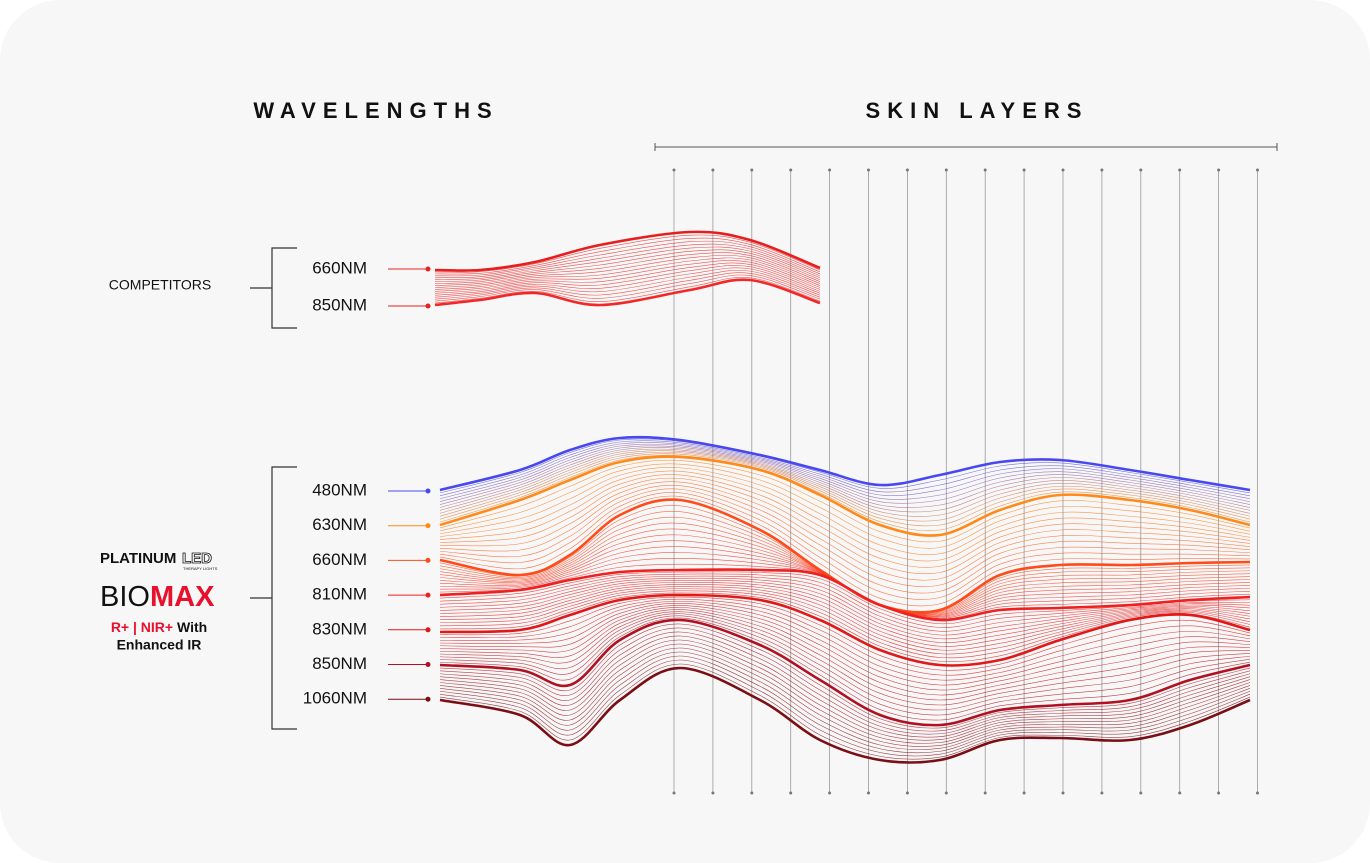  What do you see at coordinates (339, 304) in the screenshot?
I see `wavelength-label: 850NM` at bounding box center [339, 304].